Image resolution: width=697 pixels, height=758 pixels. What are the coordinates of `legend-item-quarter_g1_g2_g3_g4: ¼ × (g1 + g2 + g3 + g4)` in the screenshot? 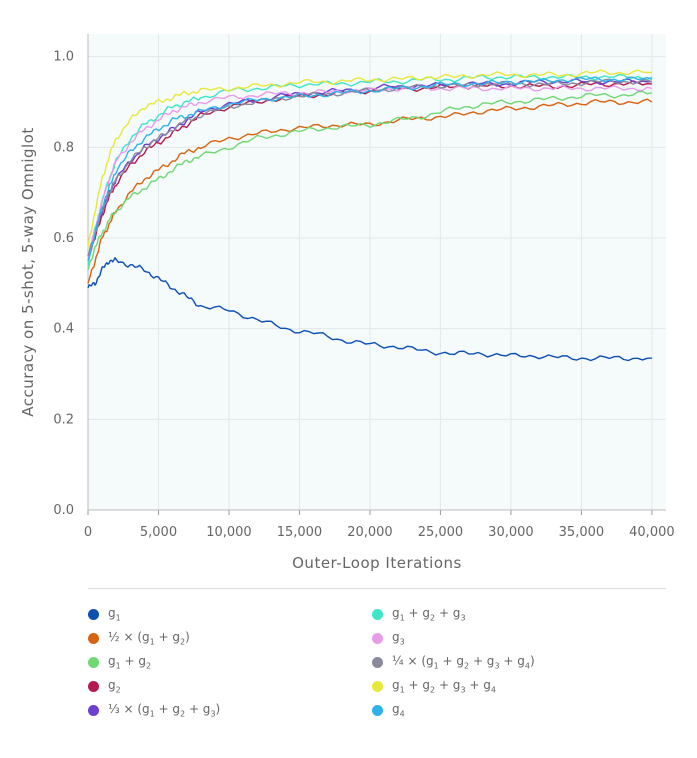 It's located at (453, 662).